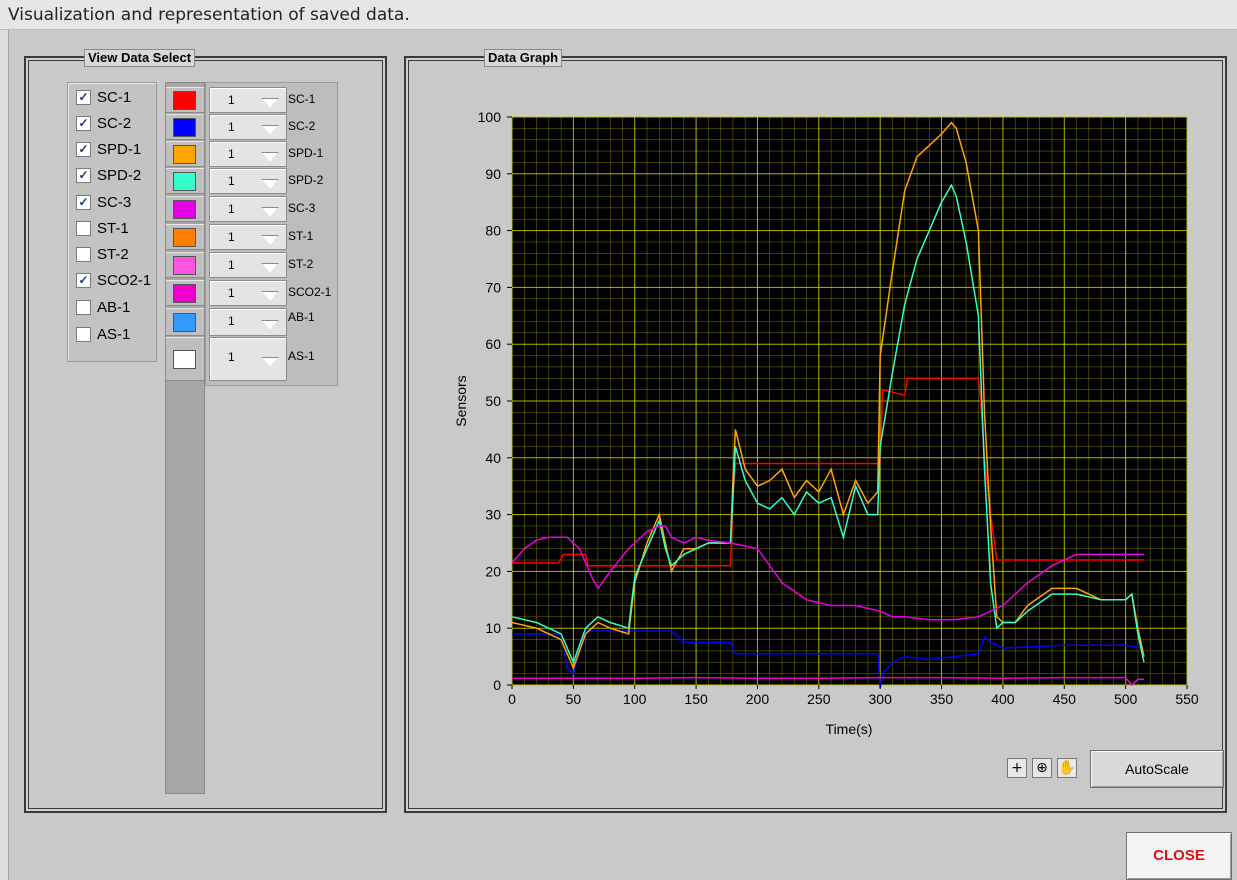  I want to click on sensor-checkbox-row: AS-1, so click(103, 334).